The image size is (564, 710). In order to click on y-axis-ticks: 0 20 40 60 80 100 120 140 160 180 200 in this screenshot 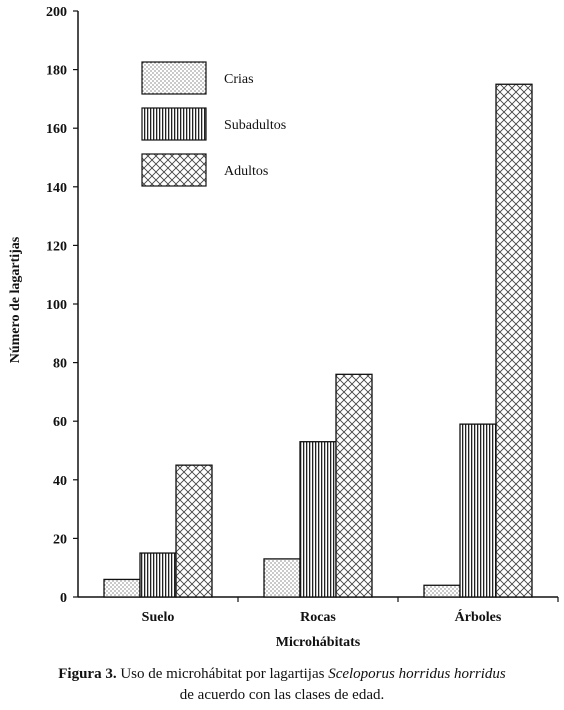, I will do `click(62, 305)`.